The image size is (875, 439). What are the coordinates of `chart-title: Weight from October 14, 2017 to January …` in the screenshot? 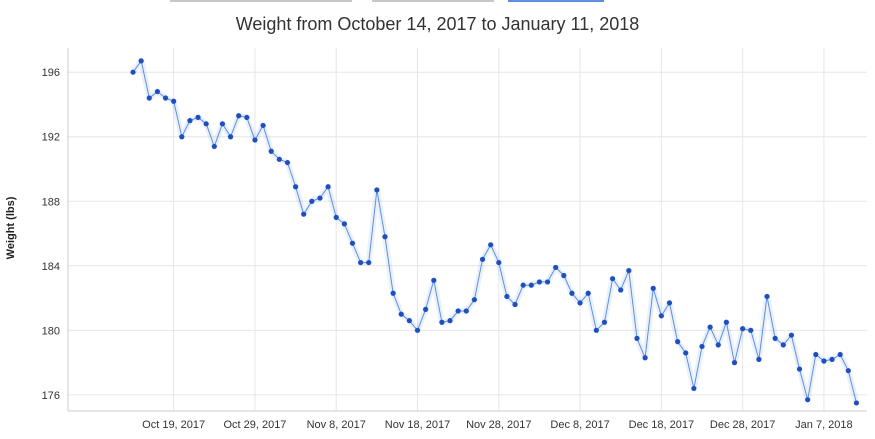 It's located at (437, 24).